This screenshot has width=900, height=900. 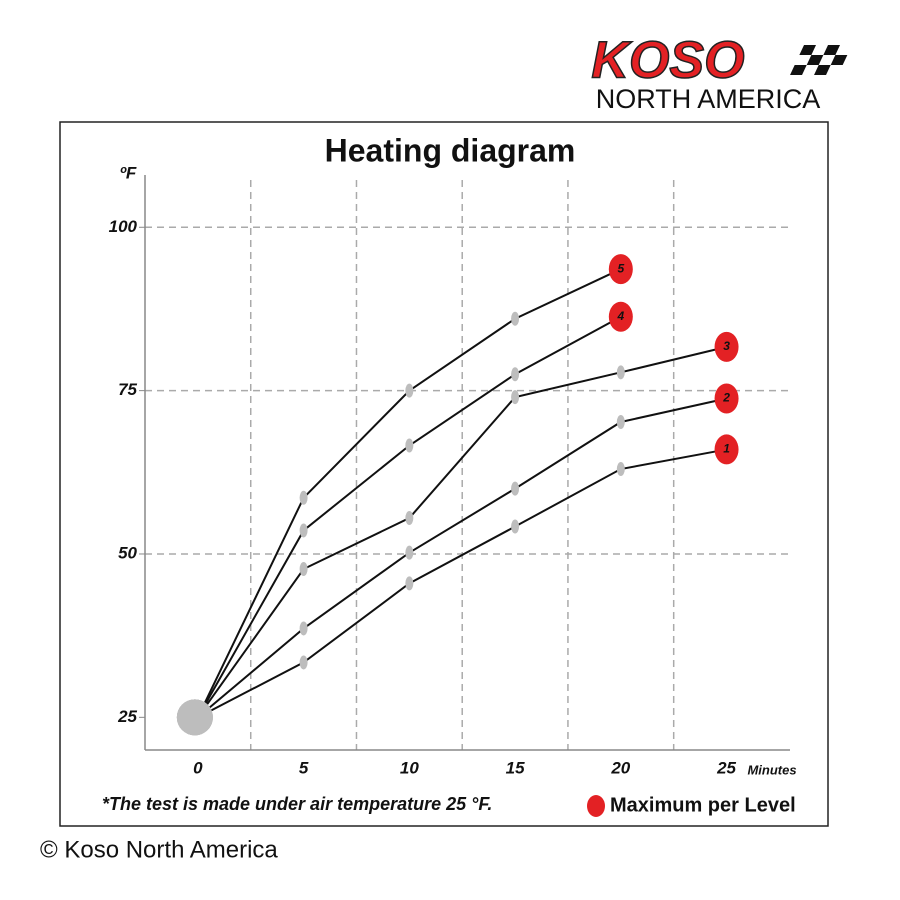 What do you see at coordinates (771, 769) in the screenshot?
I see `x-axis-label: Minutes` at bounding box center [771, 769].